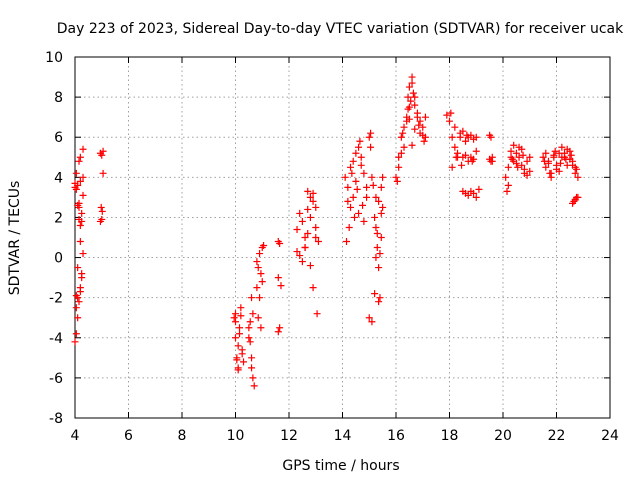 Image resolution: width=640 pixels, height=484 pixels. What do you see at coordinates (56, 419) in the screenshot?
I see `y-tick-label: -8` at bounding box center [56, 419].